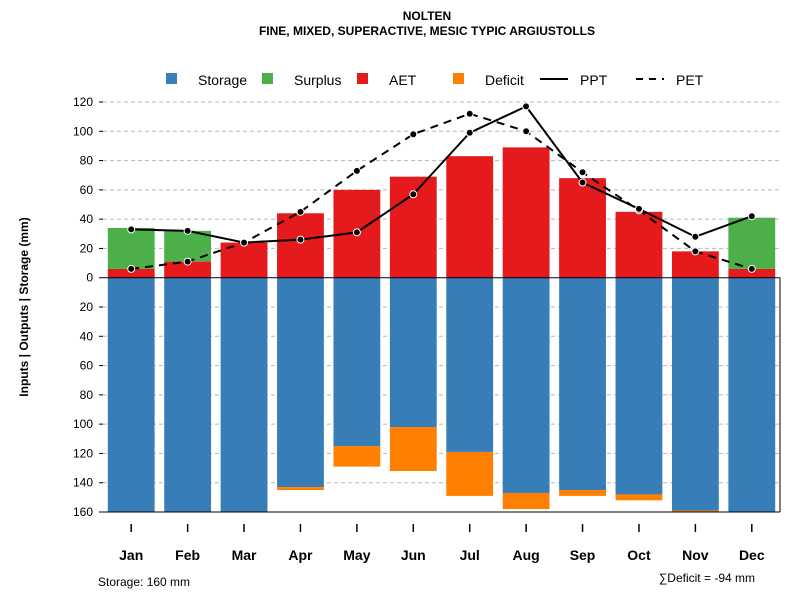  I want to click on storage-bar-jan, so click(131, 394).